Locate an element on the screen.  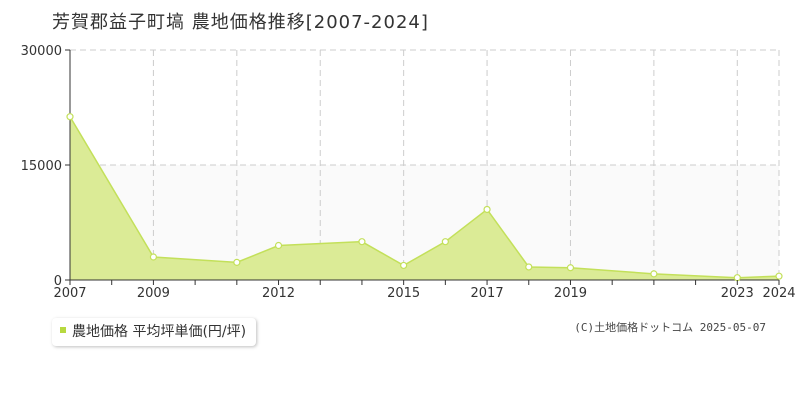
y-tick-label: 0 is located at coordinates (58, 281).